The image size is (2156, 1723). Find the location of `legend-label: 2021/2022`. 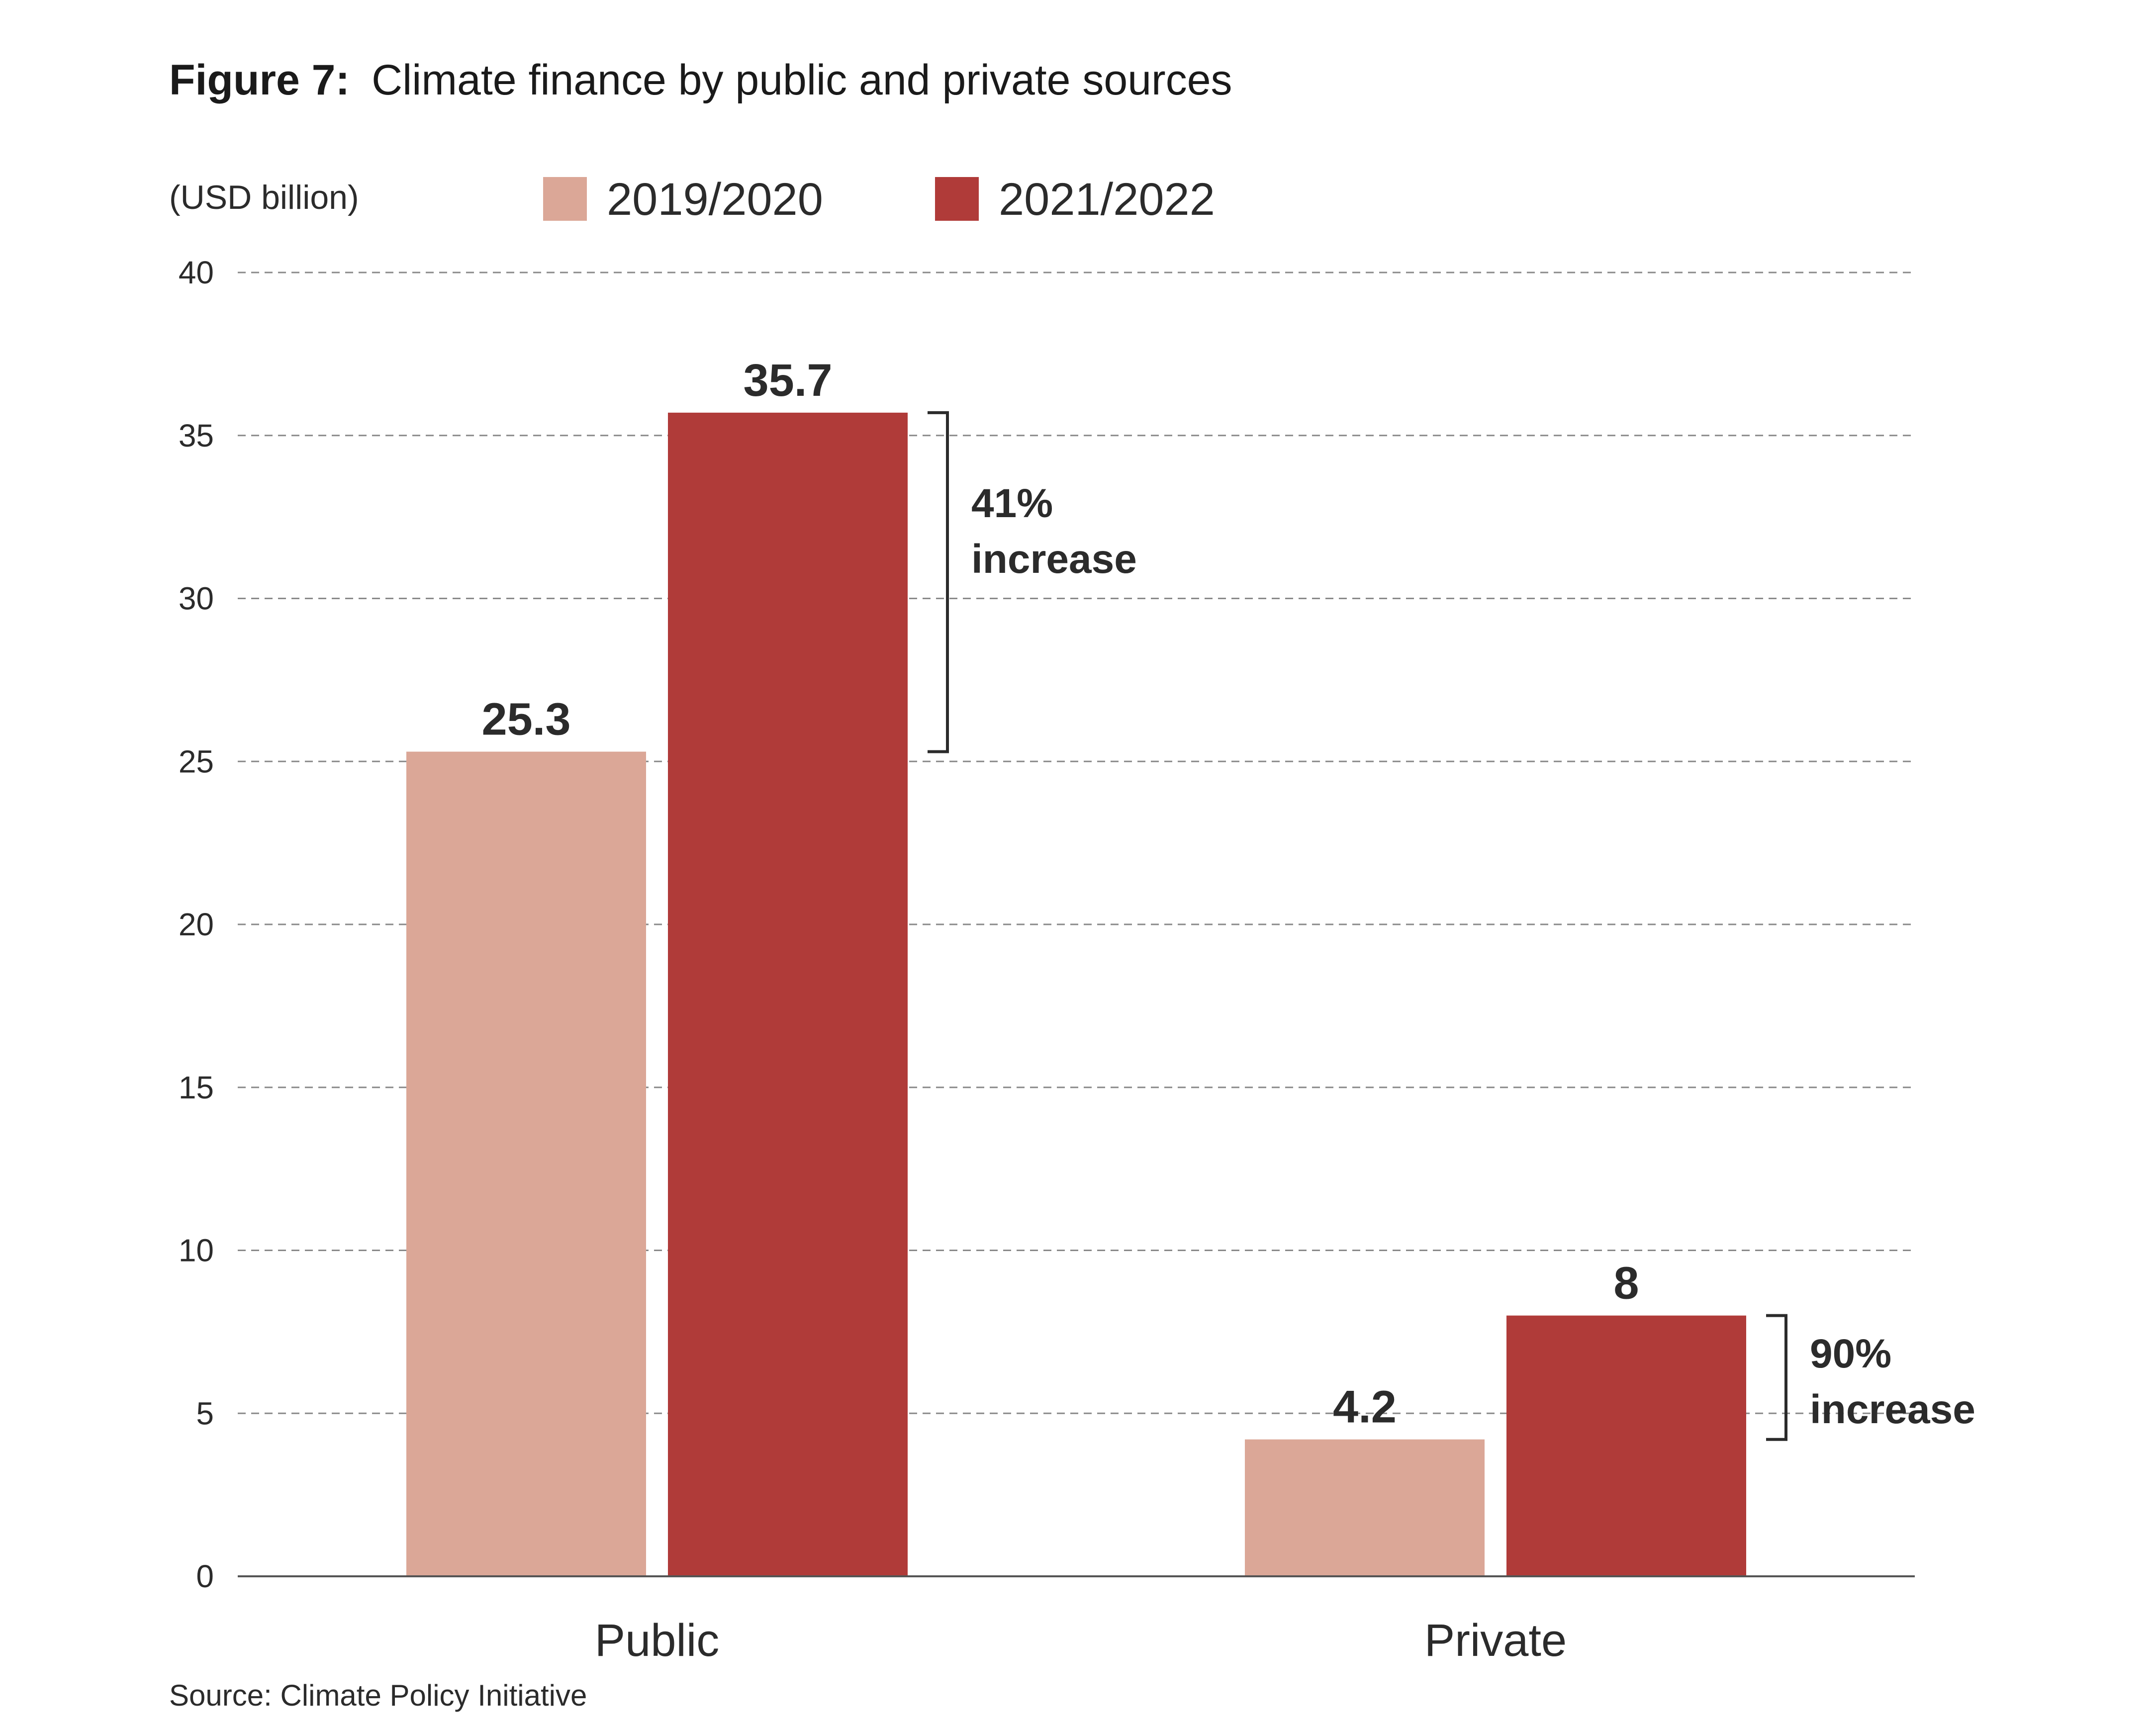

legend-label: 2021/2022 is located at coordinates (1107, 199).